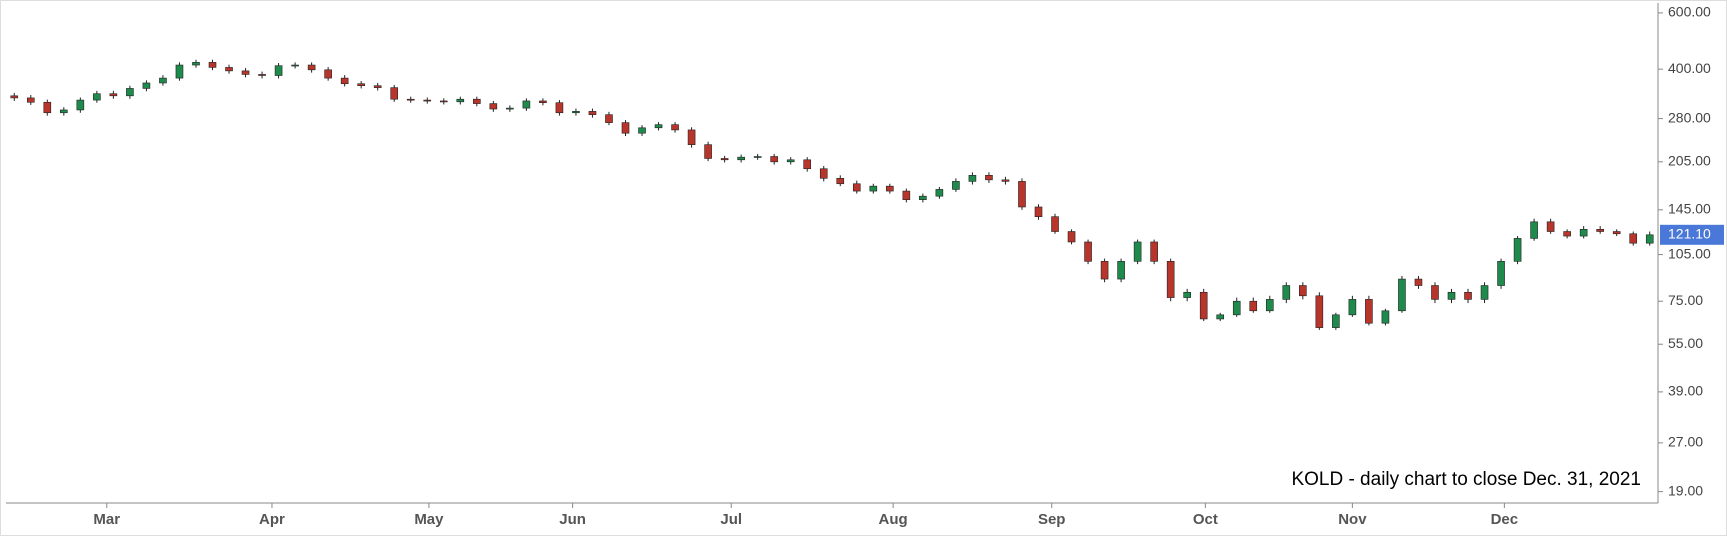  Describe the element at coordinates (1689, 68) in the screenshot. I see `y-tick-label: 400.00` at that location.